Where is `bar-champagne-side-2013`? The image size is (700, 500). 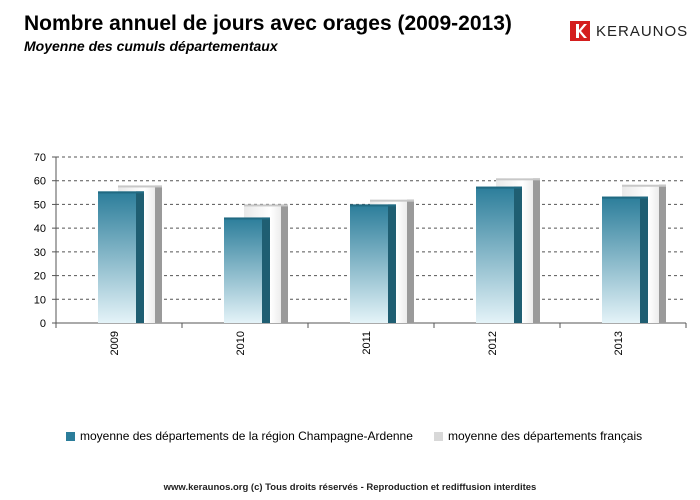 bar-champagne-side-2013 is located at coordinates (644, 259).